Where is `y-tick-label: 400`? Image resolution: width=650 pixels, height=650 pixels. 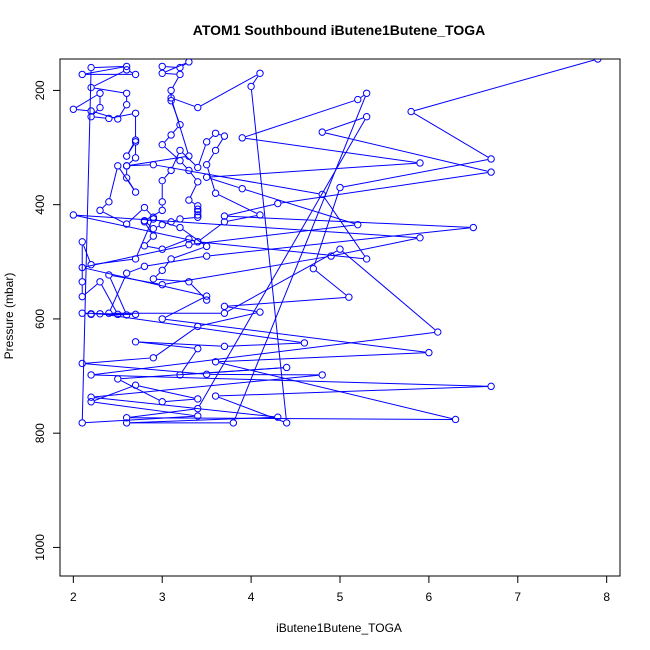
y-tick-label: 400 is located at coordinates (40, 204).